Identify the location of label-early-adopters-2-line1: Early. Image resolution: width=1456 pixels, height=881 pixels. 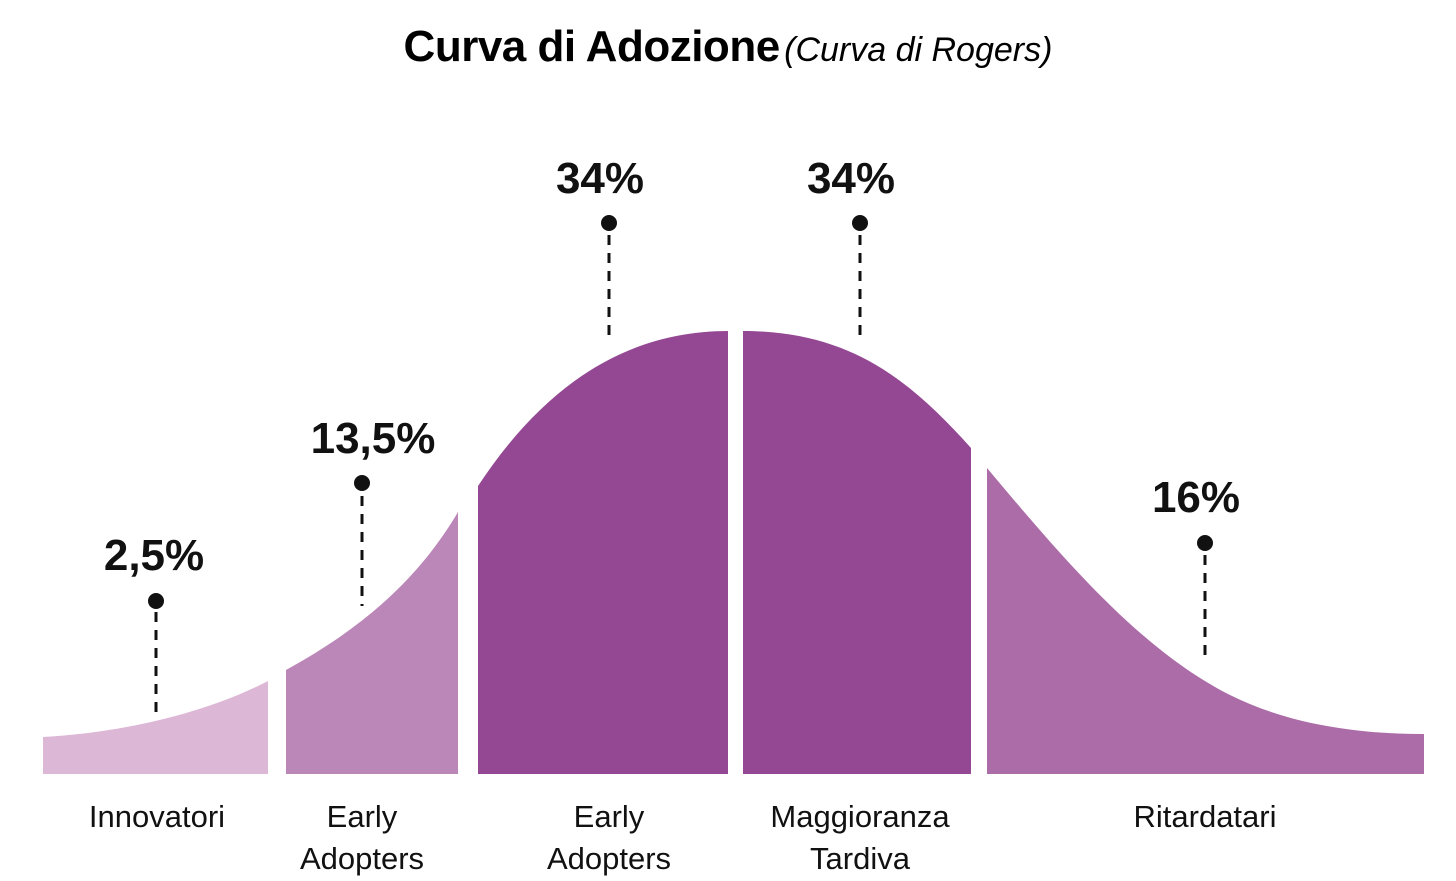
(609, 816).